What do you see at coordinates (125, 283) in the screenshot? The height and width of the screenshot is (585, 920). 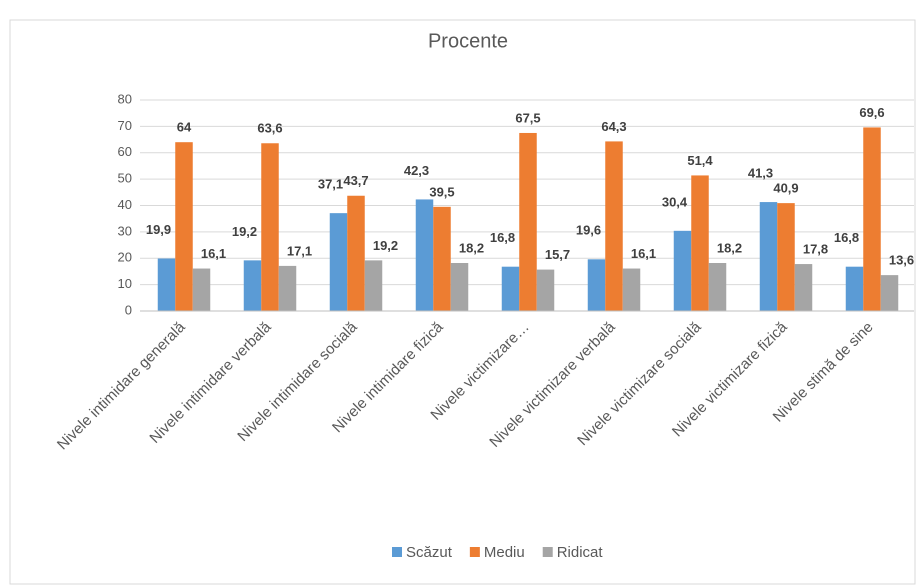 I see `y-tick-label: 10` at bounding box center [125, 283].